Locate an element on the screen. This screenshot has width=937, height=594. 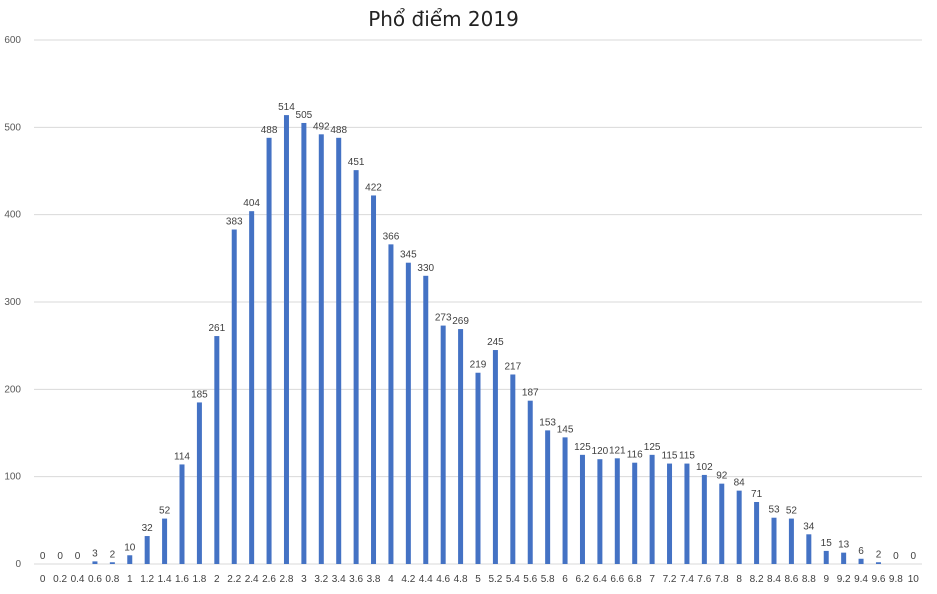
x-tick-label: 6 is located at coordinates (565, 579).